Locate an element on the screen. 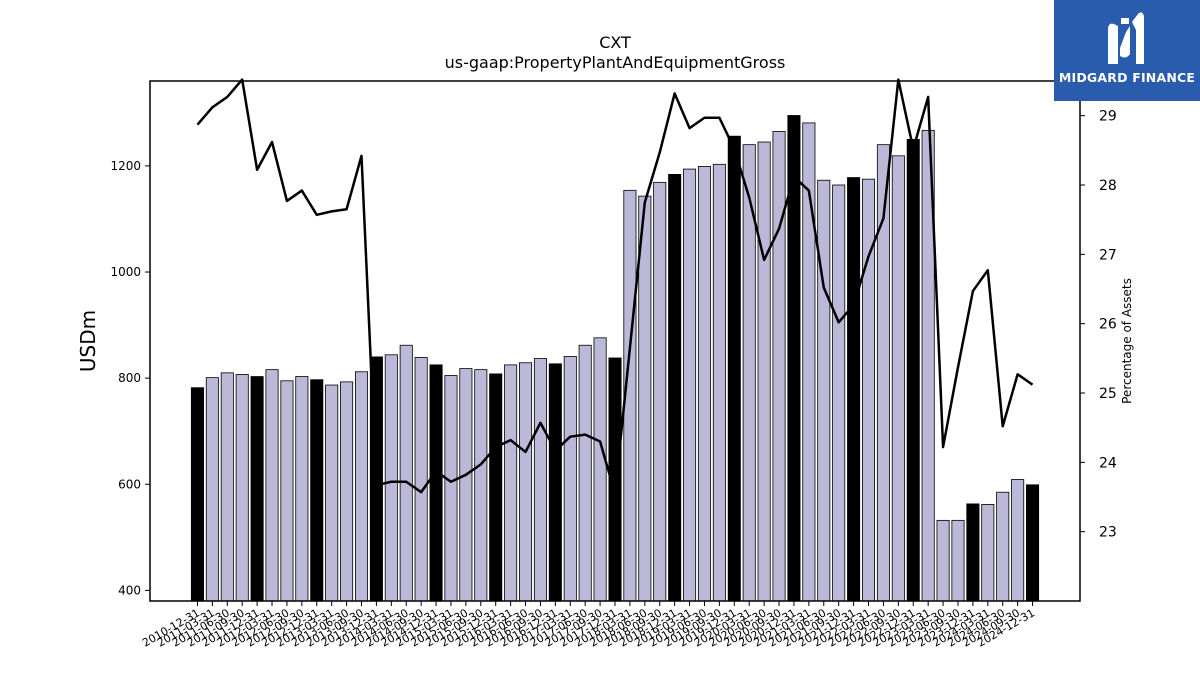 The width and height of the screenshot is (1200, 675). brand-logo: MIDGARD FINANCE is located at coordinates (1127, 50).